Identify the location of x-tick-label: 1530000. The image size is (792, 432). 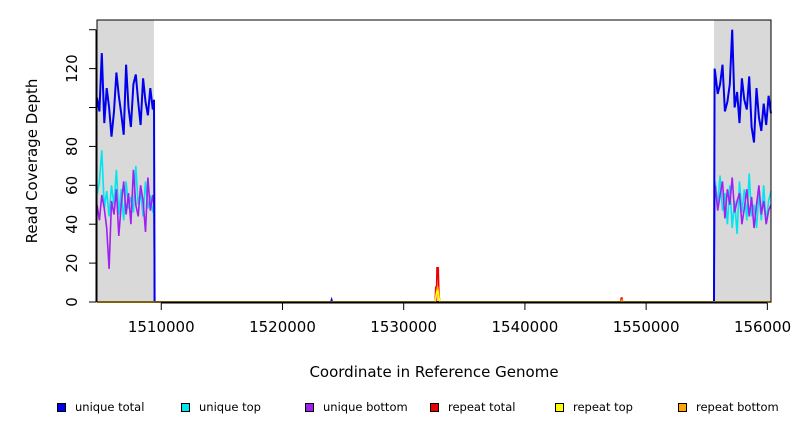
(403, 327).